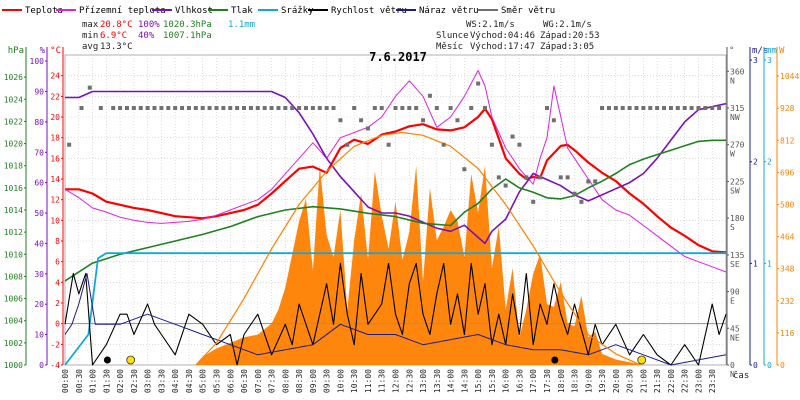 The image size is (800, 400). What do you see at coordinates (13, 121) in the screenshot?
I see `pressure-axis-tick-label: 1022` at bounding box center [13, 121].